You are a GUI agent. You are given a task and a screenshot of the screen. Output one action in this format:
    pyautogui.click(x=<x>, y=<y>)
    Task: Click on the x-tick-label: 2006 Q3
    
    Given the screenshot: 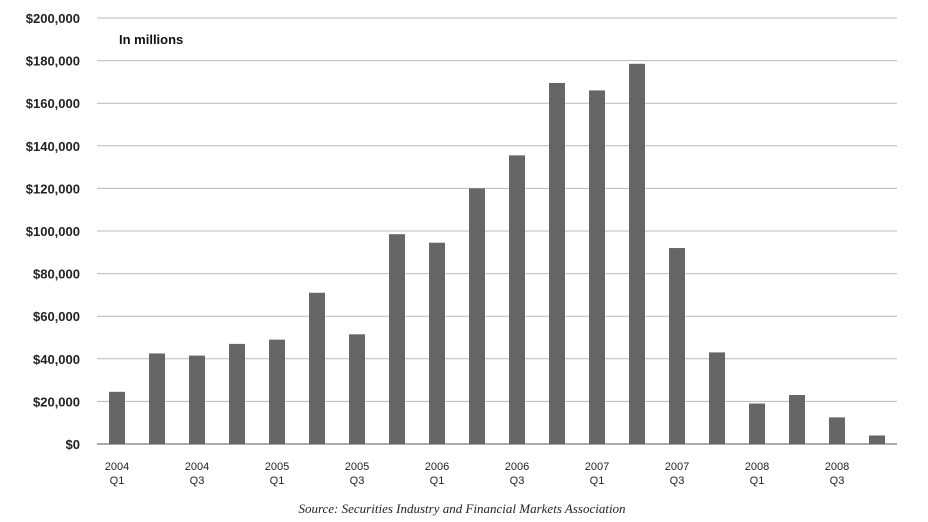 What is the action you would take?
    pyautogui.click(x=517, y=474)
    